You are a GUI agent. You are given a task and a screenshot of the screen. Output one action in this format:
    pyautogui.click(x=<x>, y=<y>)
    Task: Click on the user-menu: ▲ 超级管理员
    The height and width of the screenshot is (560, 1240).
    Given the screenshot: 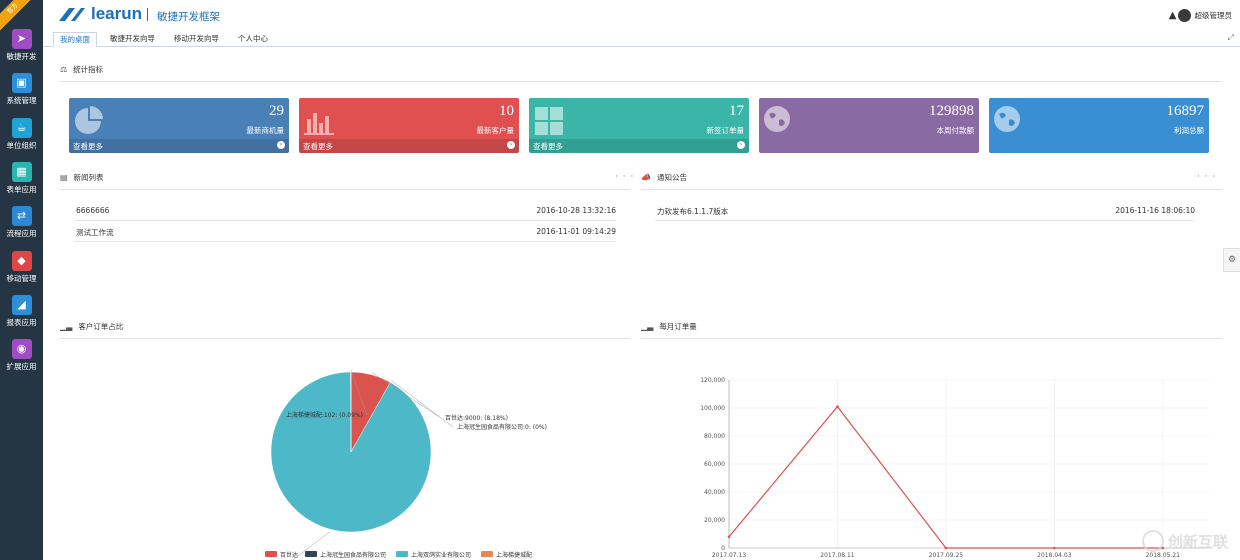 What is the action you would take?
    pyautogui.click(x=1200, y=15)
    